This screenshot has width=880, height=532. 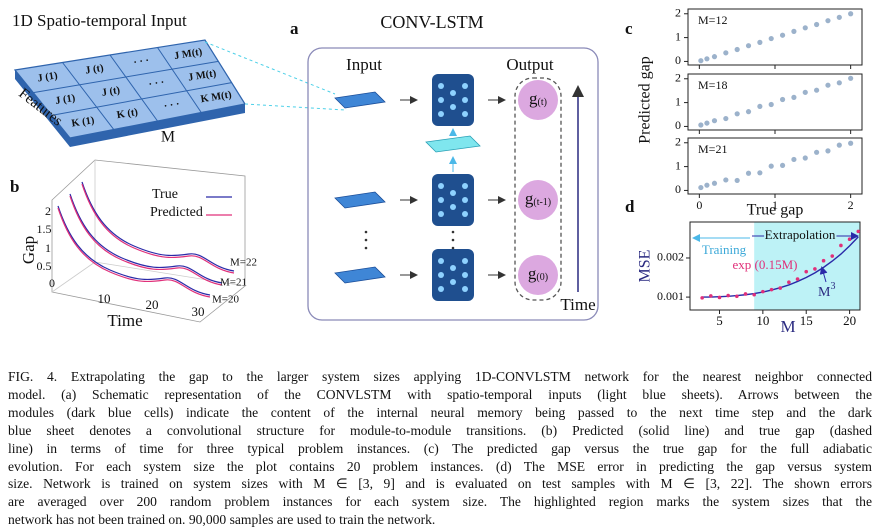 I want to click on cell-label: K M(t), so click(x=216, y=97).